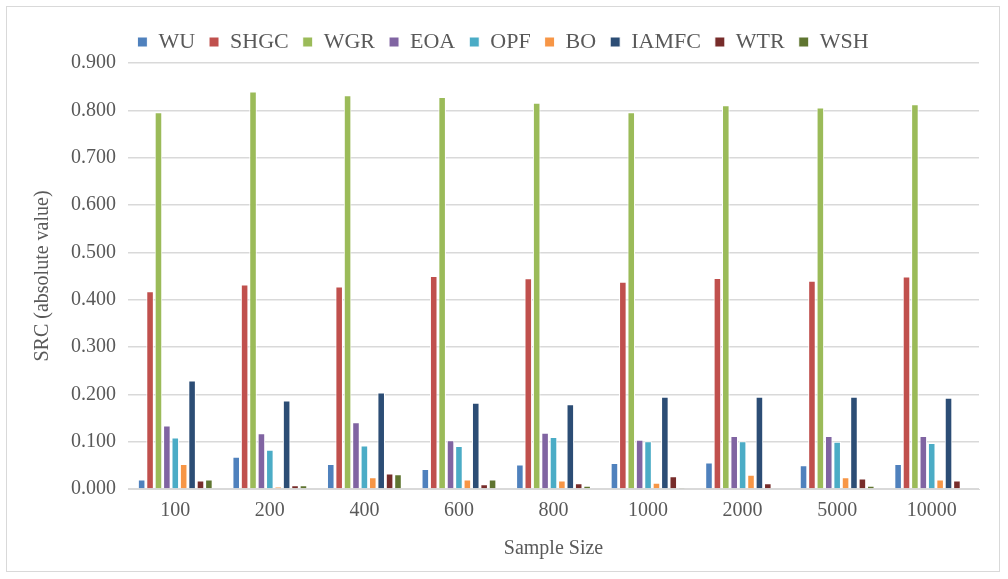  Describe the element at coordinates (349, 40) in the screenshot. I see `legend-label: WGR` at that location.